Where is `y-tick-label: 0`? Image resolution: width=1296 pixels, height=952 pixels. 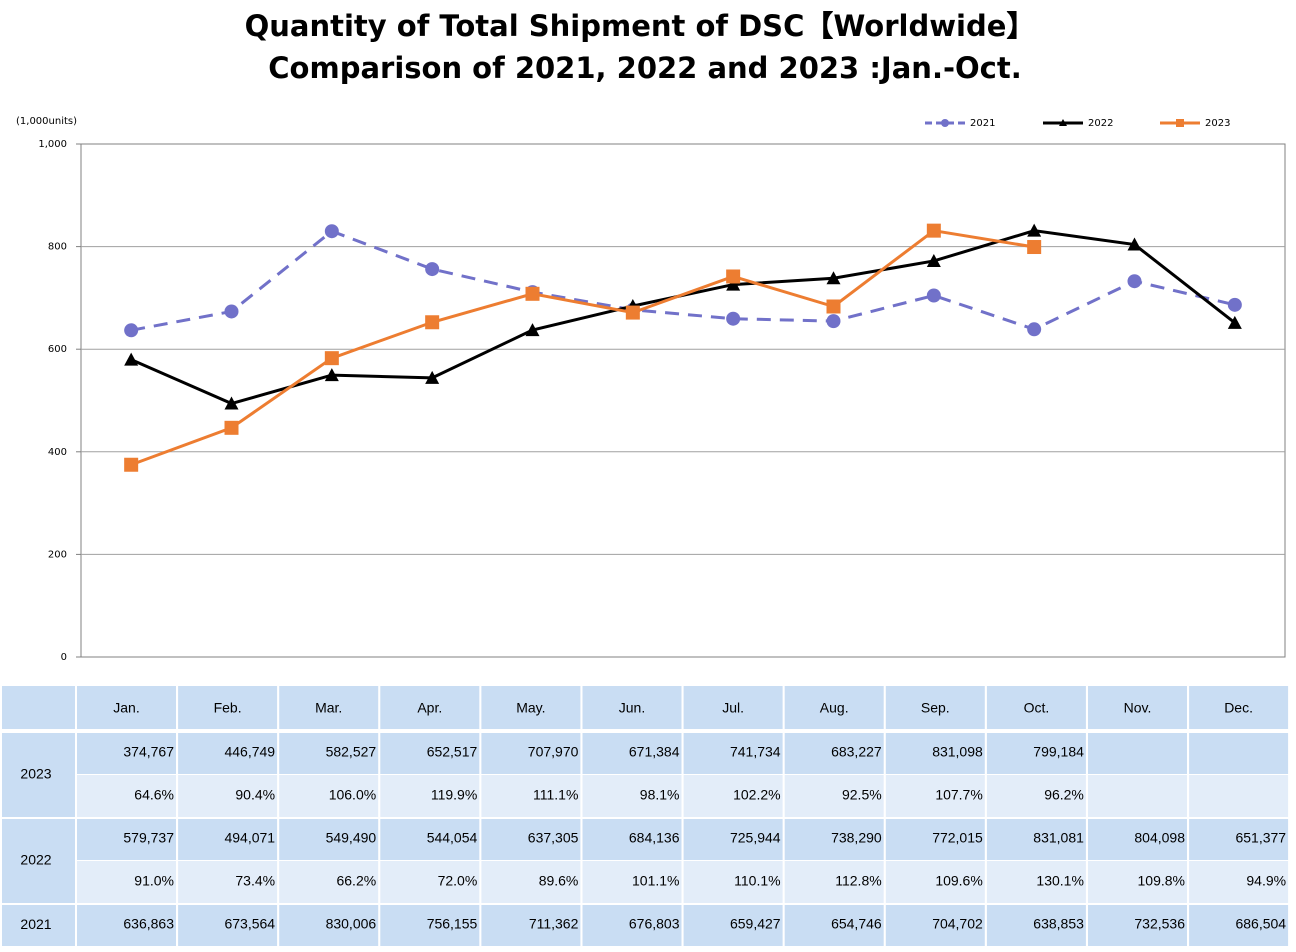 y-tick-label: 0 is located at coordinates (64, 657).